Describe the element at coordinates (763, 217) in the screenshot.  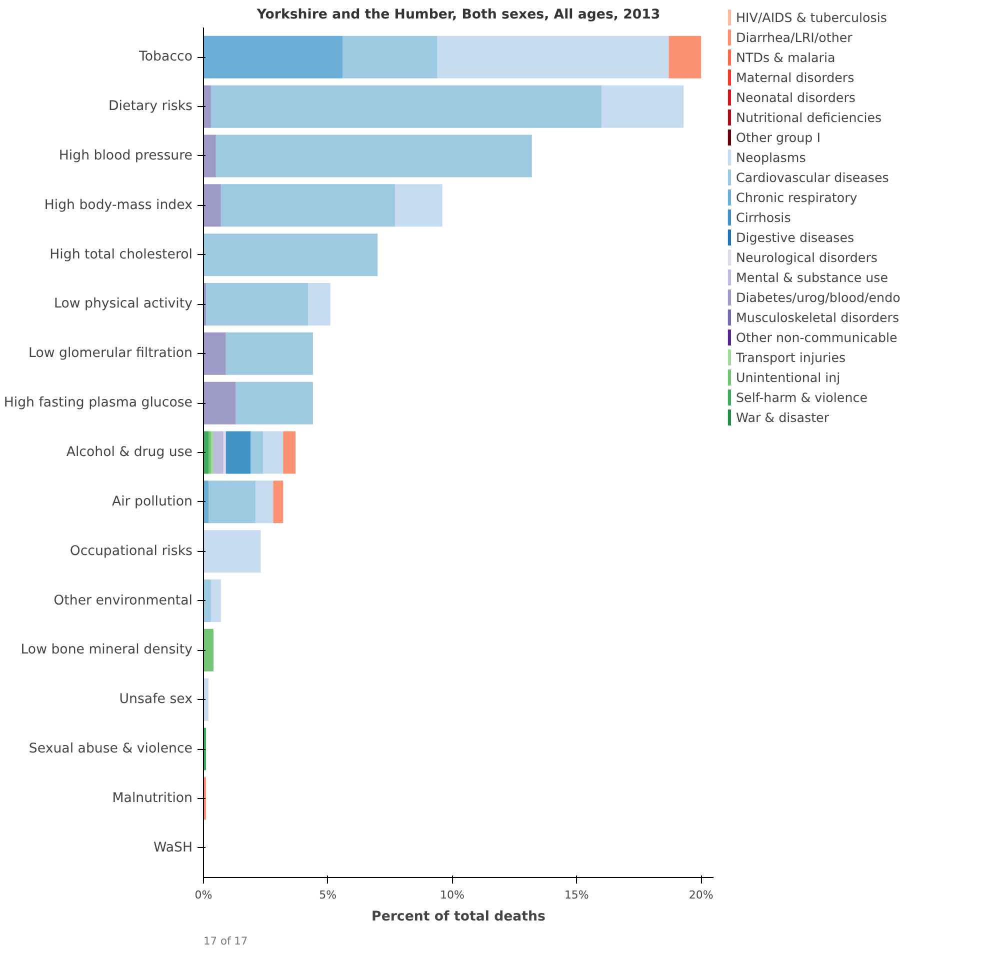
I see `legend-label: Cirrhosis` at that location.